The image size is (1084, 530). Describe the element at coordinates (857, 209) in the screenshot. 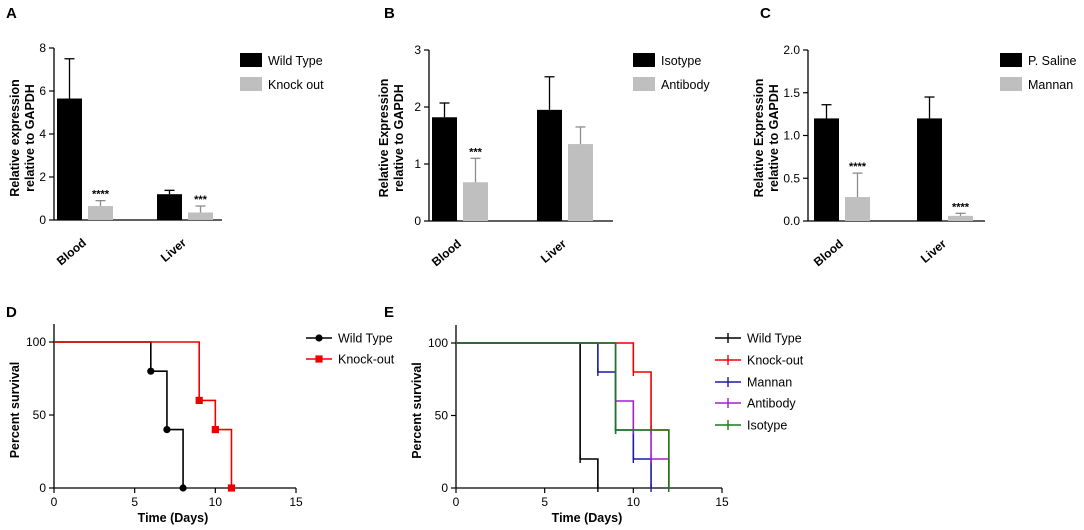

I see `bar-mannan-blood` at that location.